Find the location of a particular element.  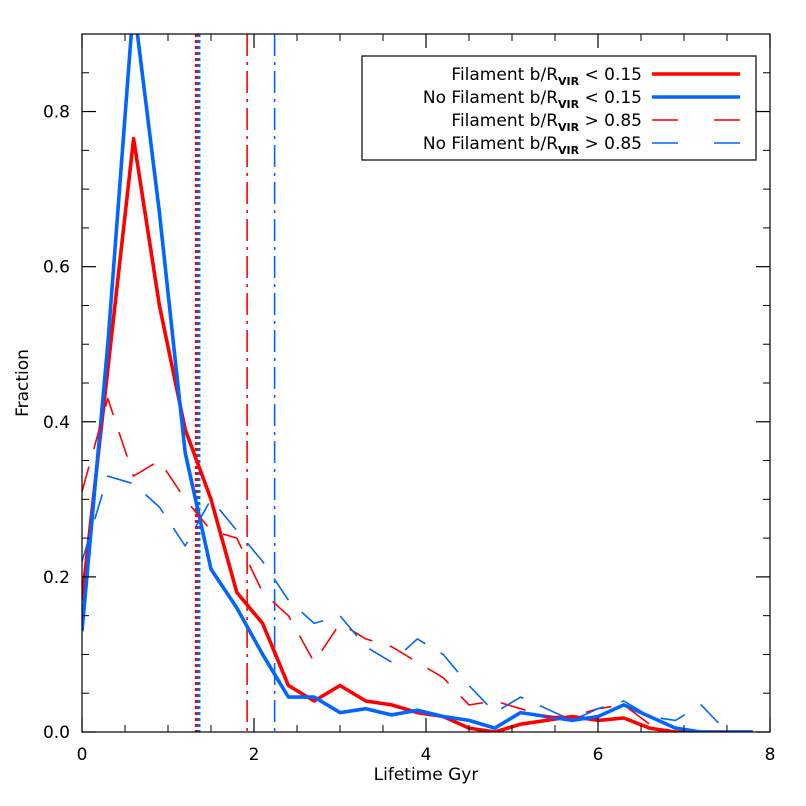

y-axis-title: Fraction is located at coordinates (23, 383).